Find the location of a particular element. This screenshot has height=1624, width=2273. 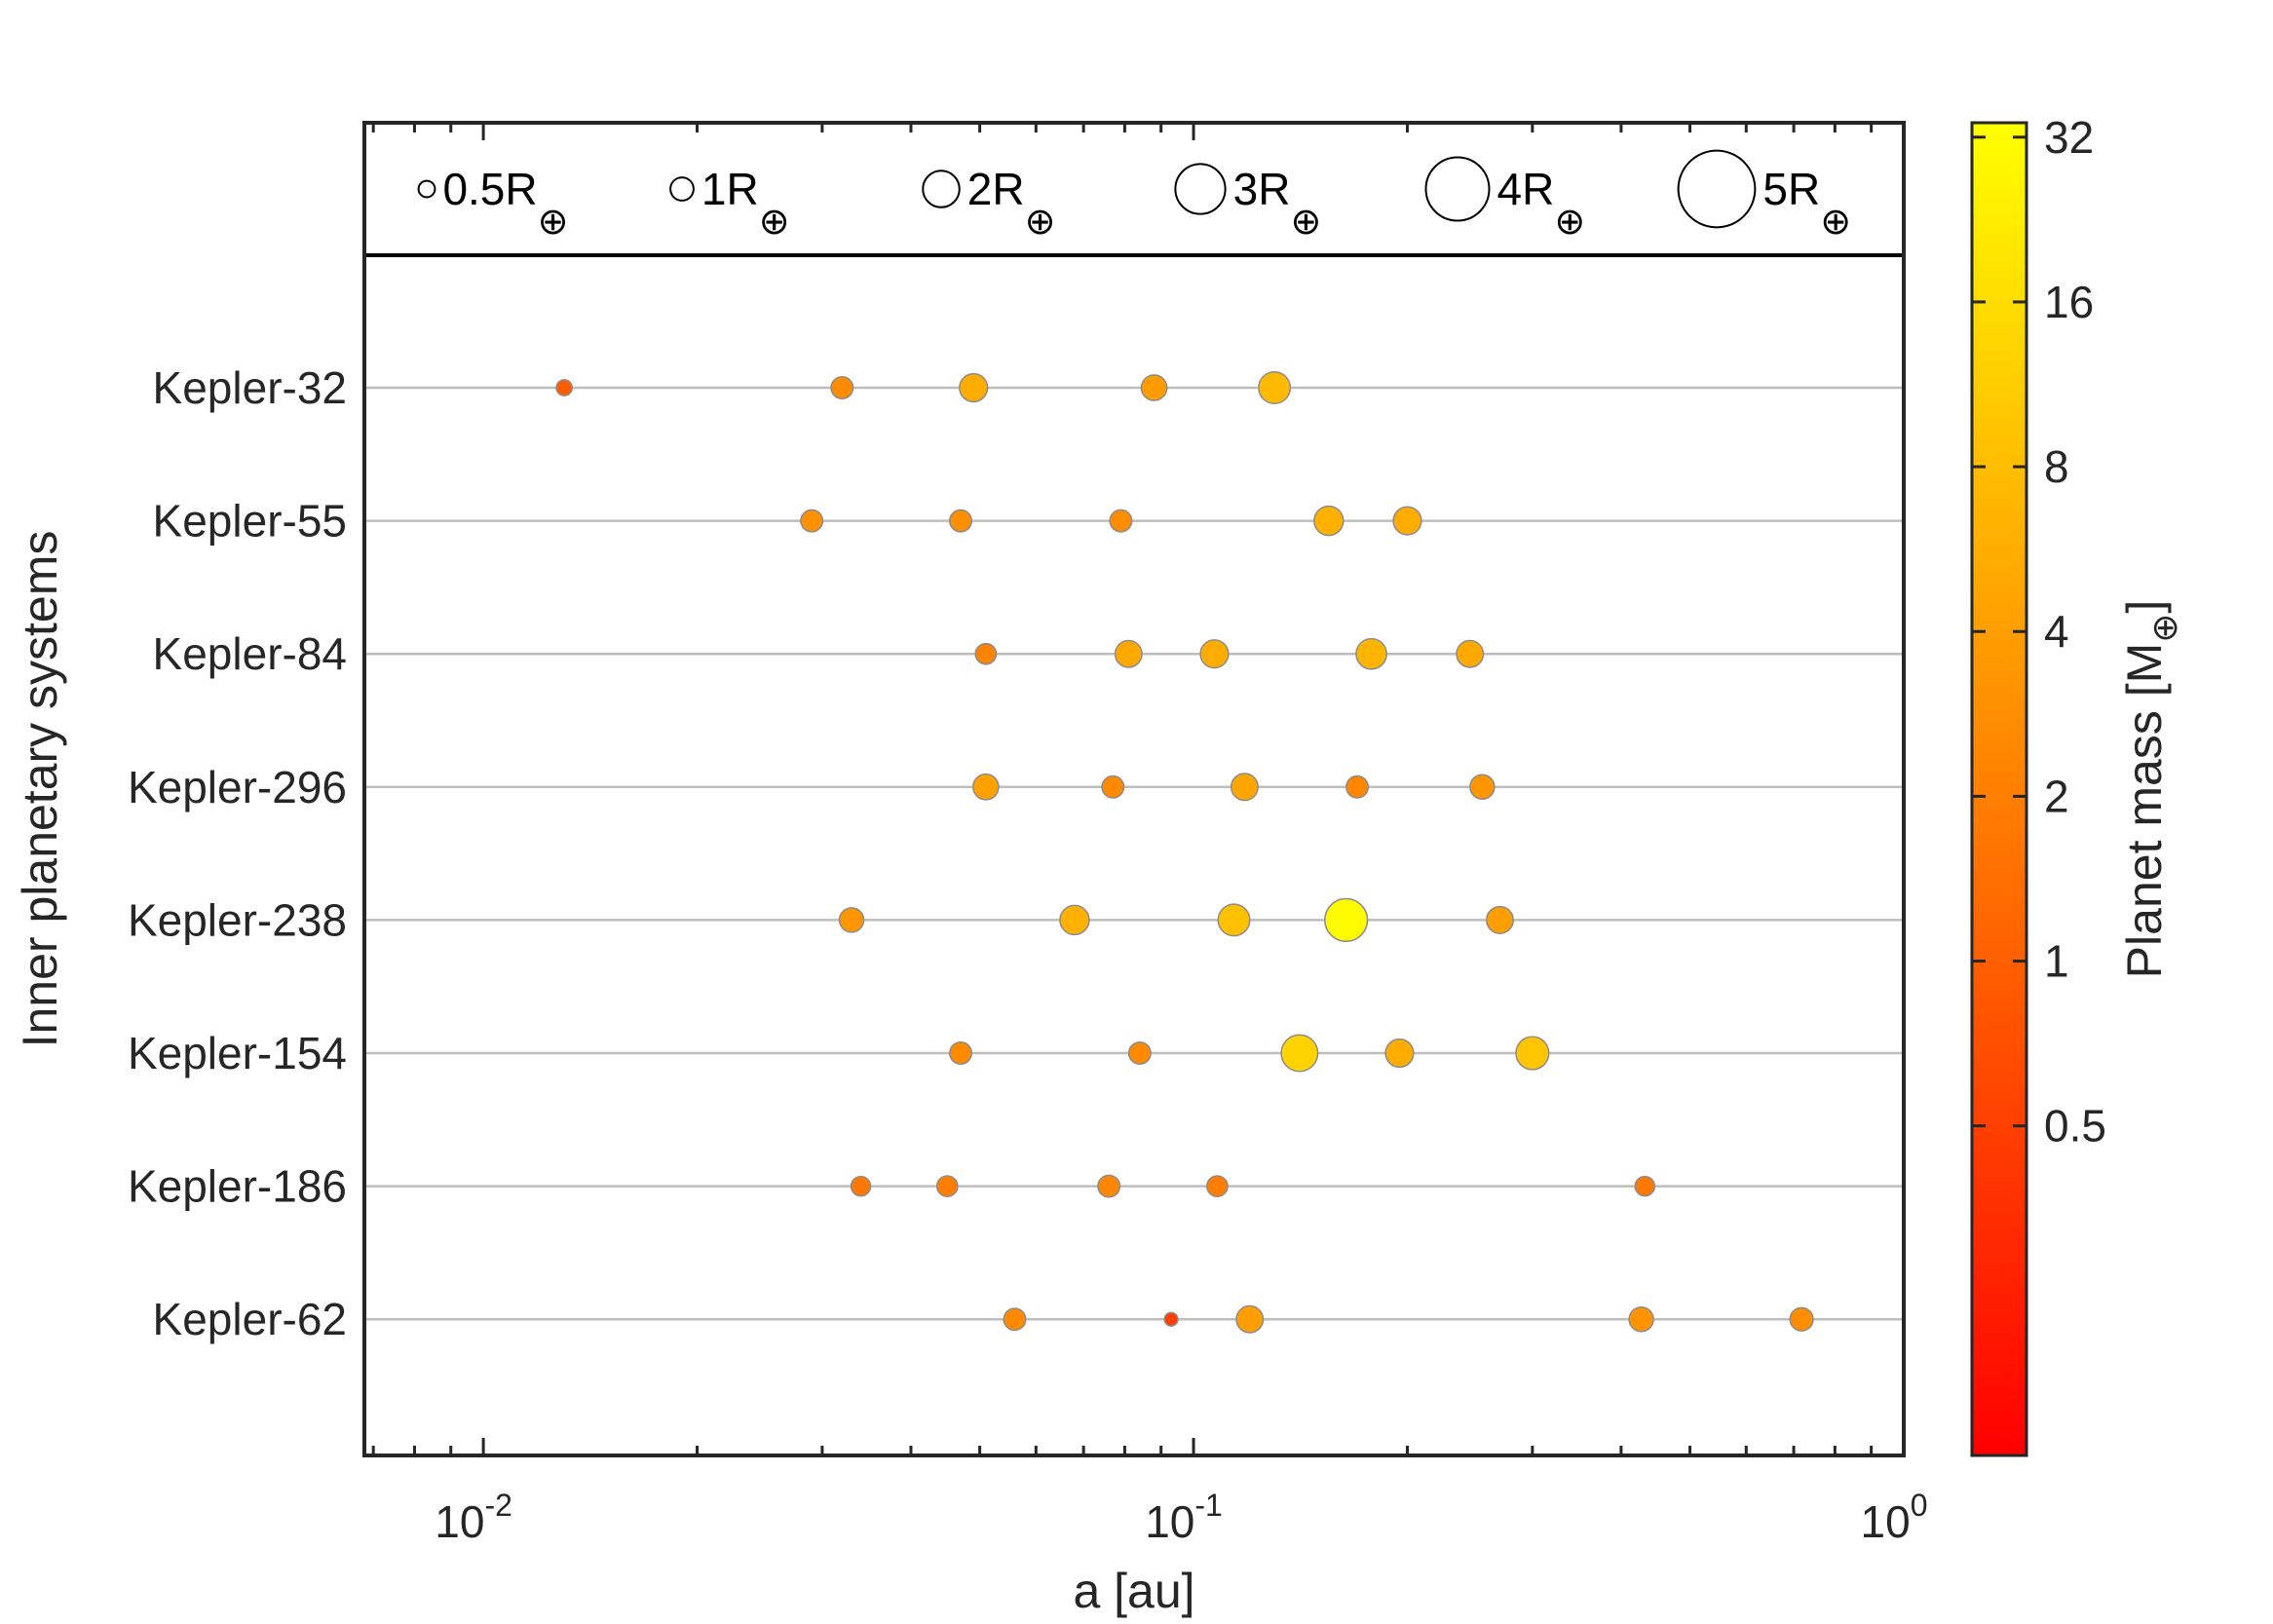

x-axis-label: a [au] is located at coordinates (1134, 1591).